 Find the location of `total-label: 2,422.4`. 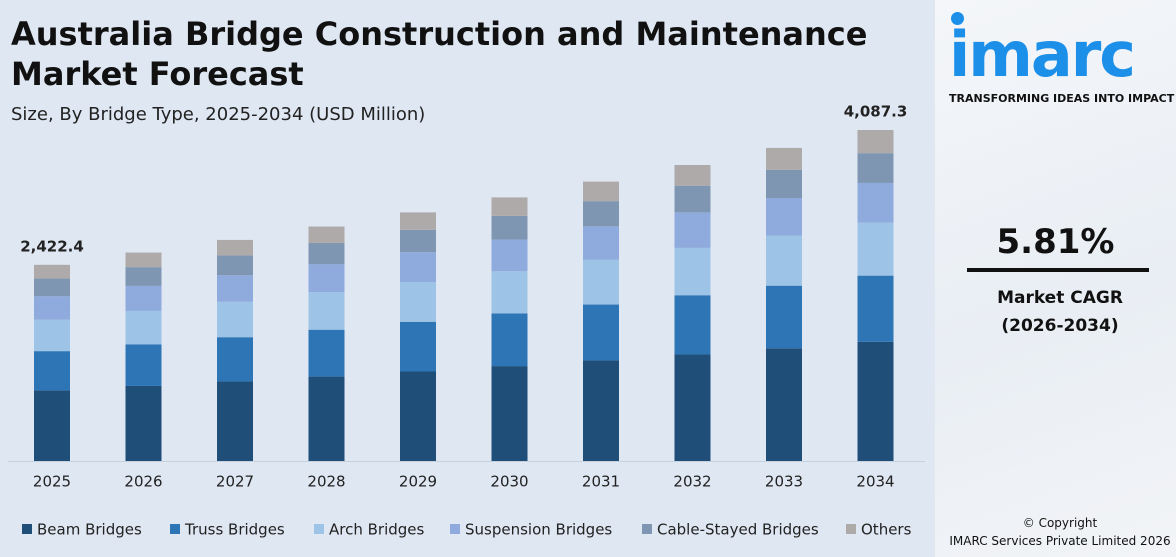

total-label: 2,422.4 is located at coordinates (52, 246).